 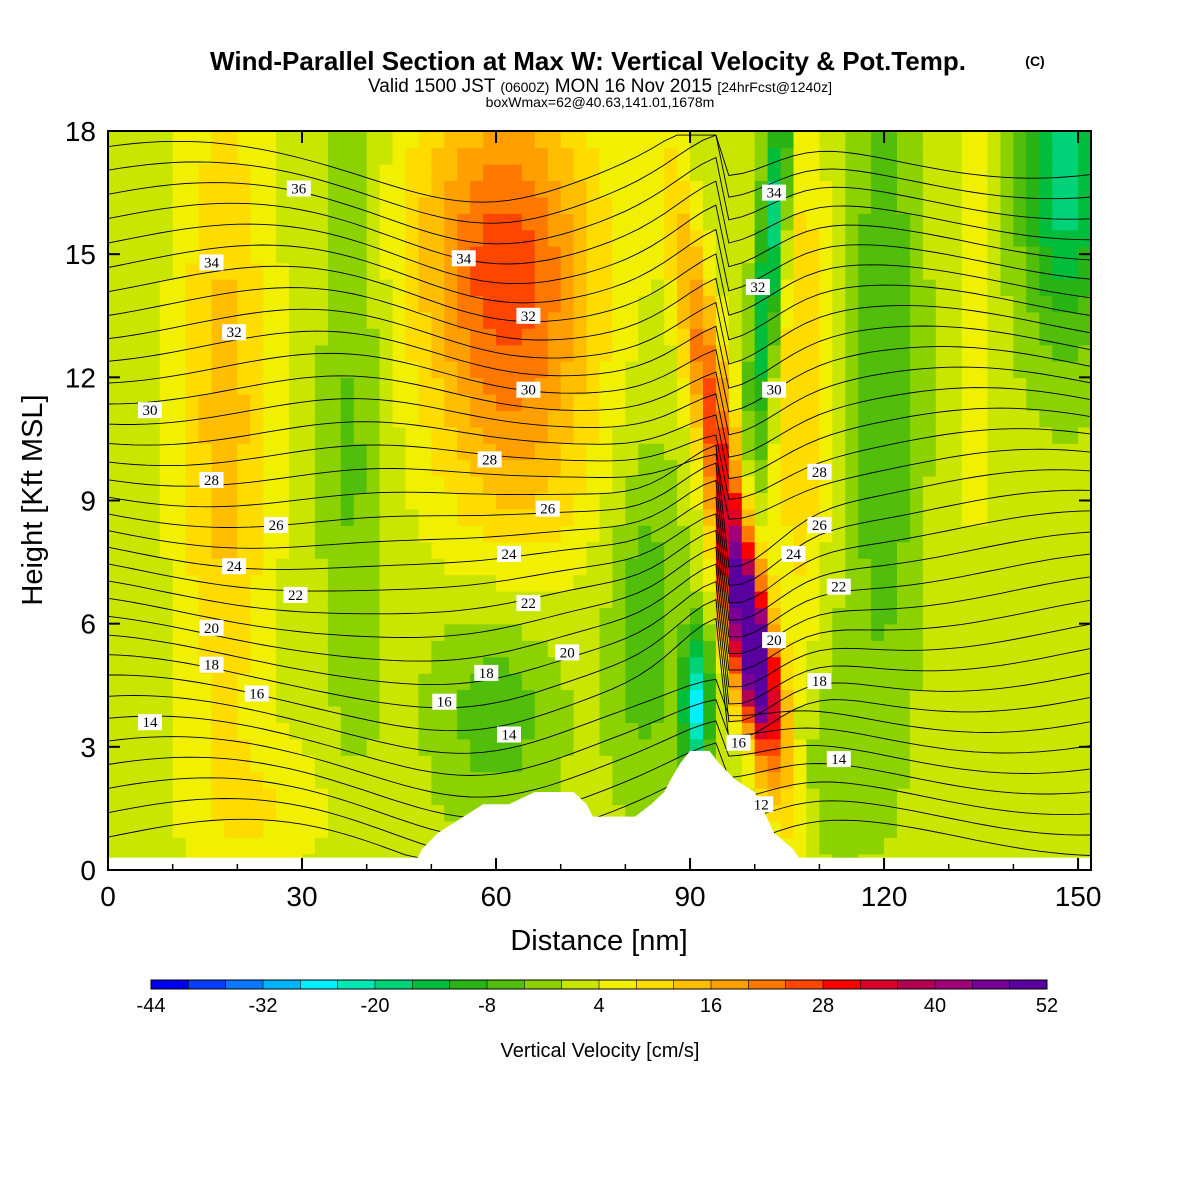 What do you see at coordinates (839, 760) in the screenshot?
I see `contour-label: 14` at bounding box center [839, 760].